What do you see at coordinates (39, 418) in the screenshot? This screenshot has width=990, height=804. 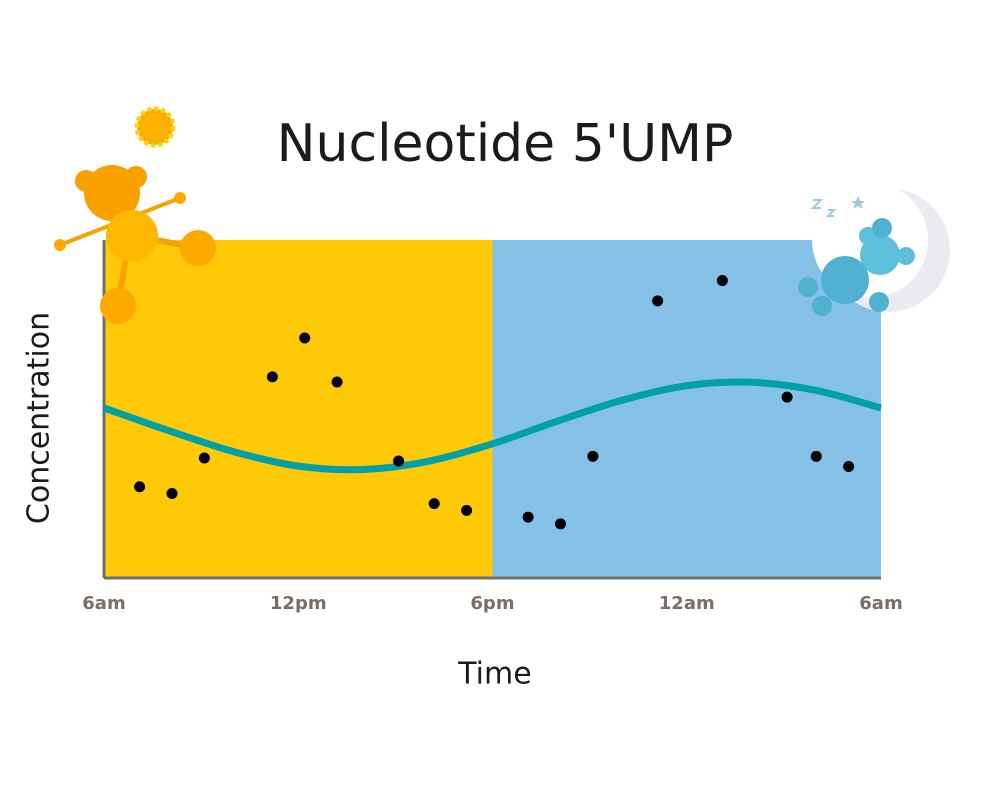 I see `y-axis-label: Concentration` at bounding box center [39, 418].